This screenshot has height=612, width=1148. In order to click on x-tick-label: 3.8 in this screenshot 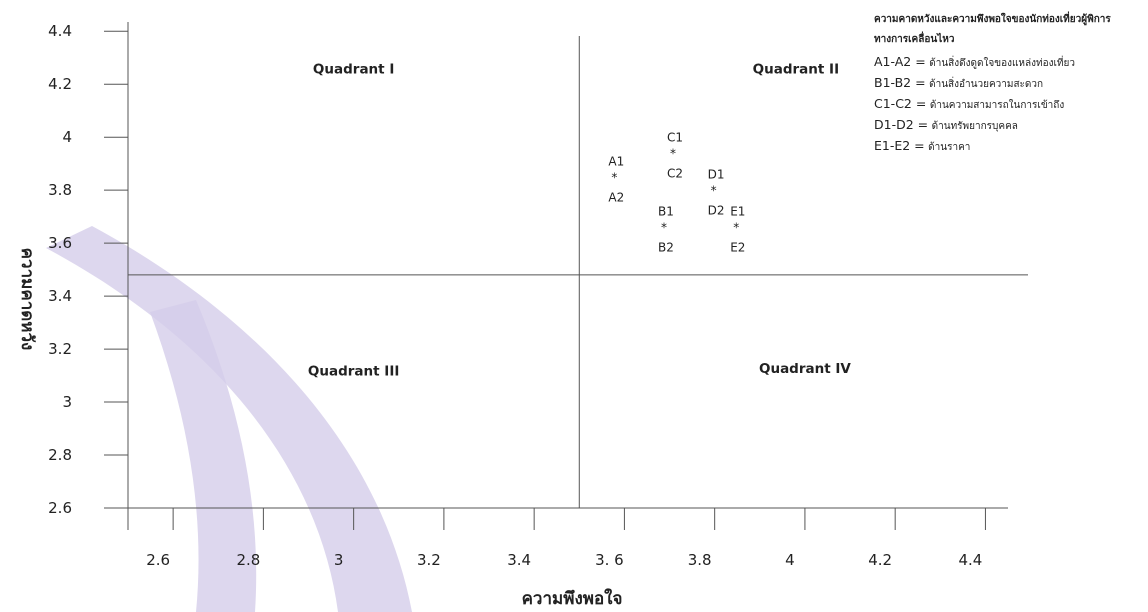, I will do `click(700, 560)`.